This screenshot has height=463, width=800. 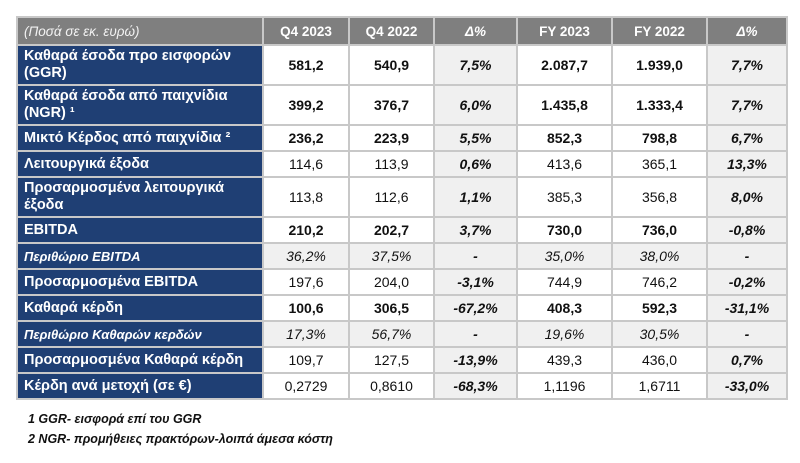 I want to click on row-label: Καθαρά κέρδη, so click(x=140, y=308).